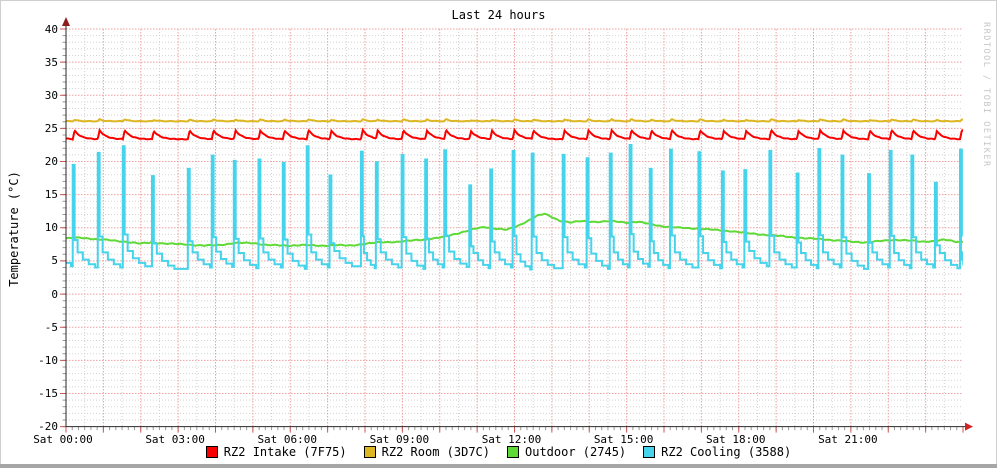 Image resolution: width=997 pixels, height=468 pixels. Describe the element at coordinates (511, 439) in the screenshot. I see `x-tick-label: Sat 12:00` at that location.